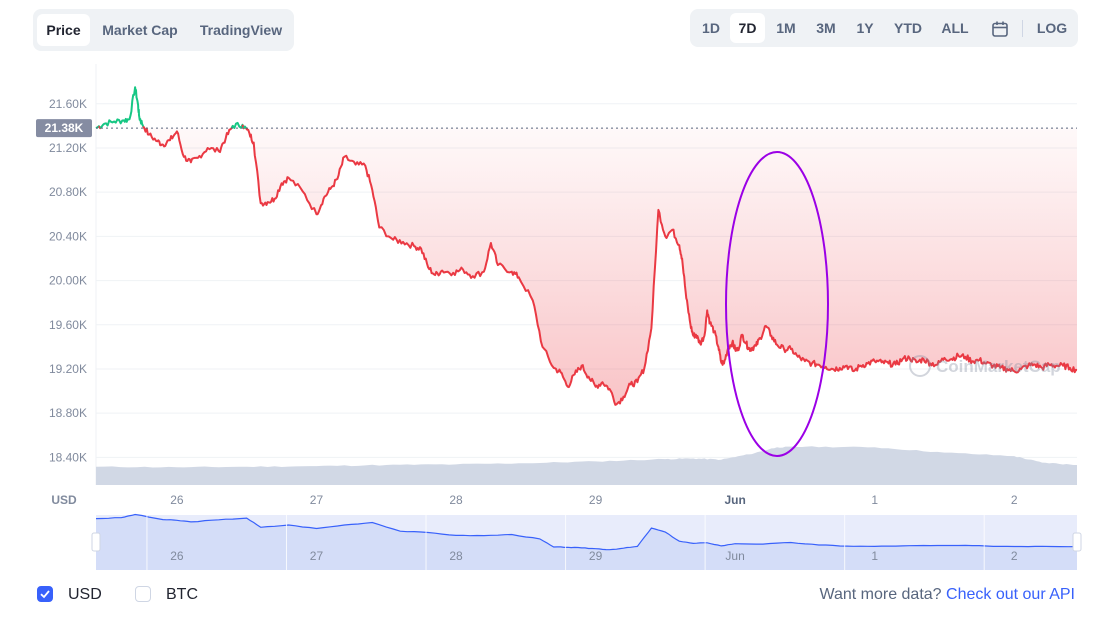 The image size is (1109, 637). Describe the element at coordinates (68, 104) in the screenshot. I see `y-tick-label: 21.60K` at that location.